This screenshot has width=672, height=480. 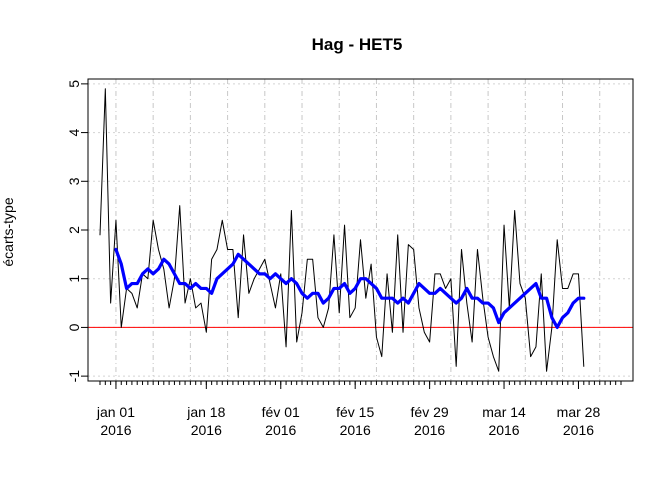 What do you see at coordinates (74, 181) in the screenshot?
I see `y-tick-label: 3` at bounding box center [74, 181].